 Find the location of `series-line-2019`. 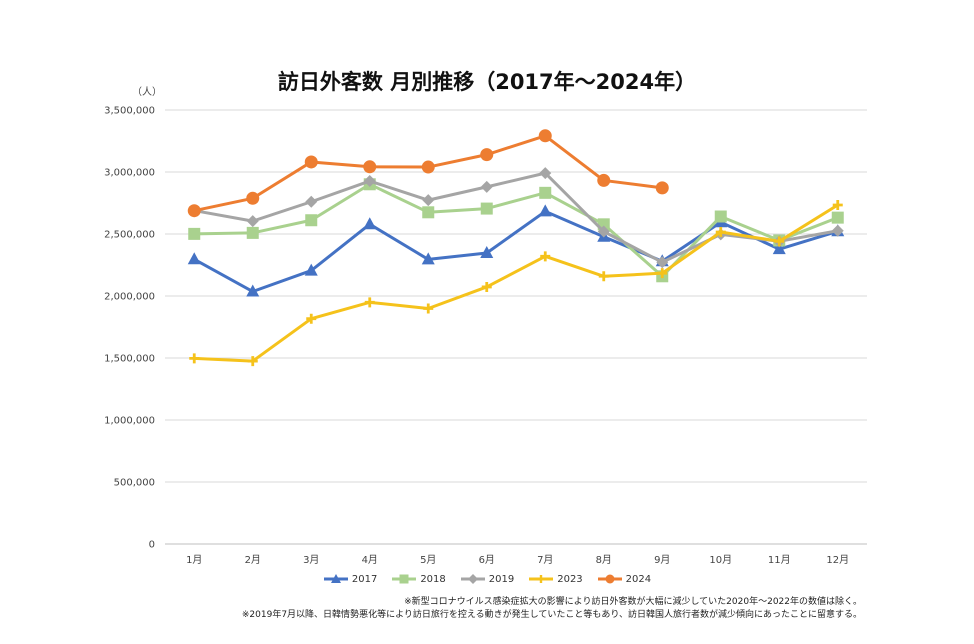

series-line-2019 is located at coordinates (516, 217).